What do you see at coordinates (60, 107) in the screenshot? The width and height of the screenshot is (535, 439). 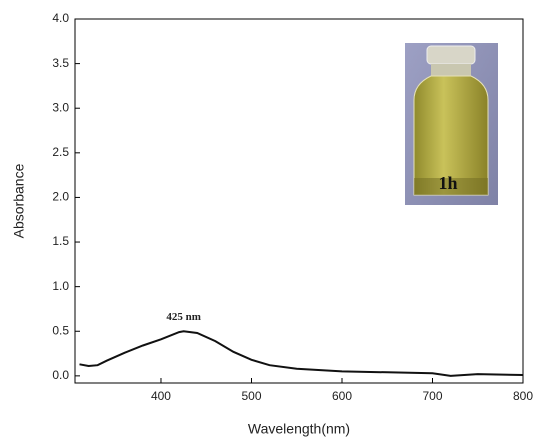 I see `y-tick-label: 3.0` at bounding box center [60, 107].